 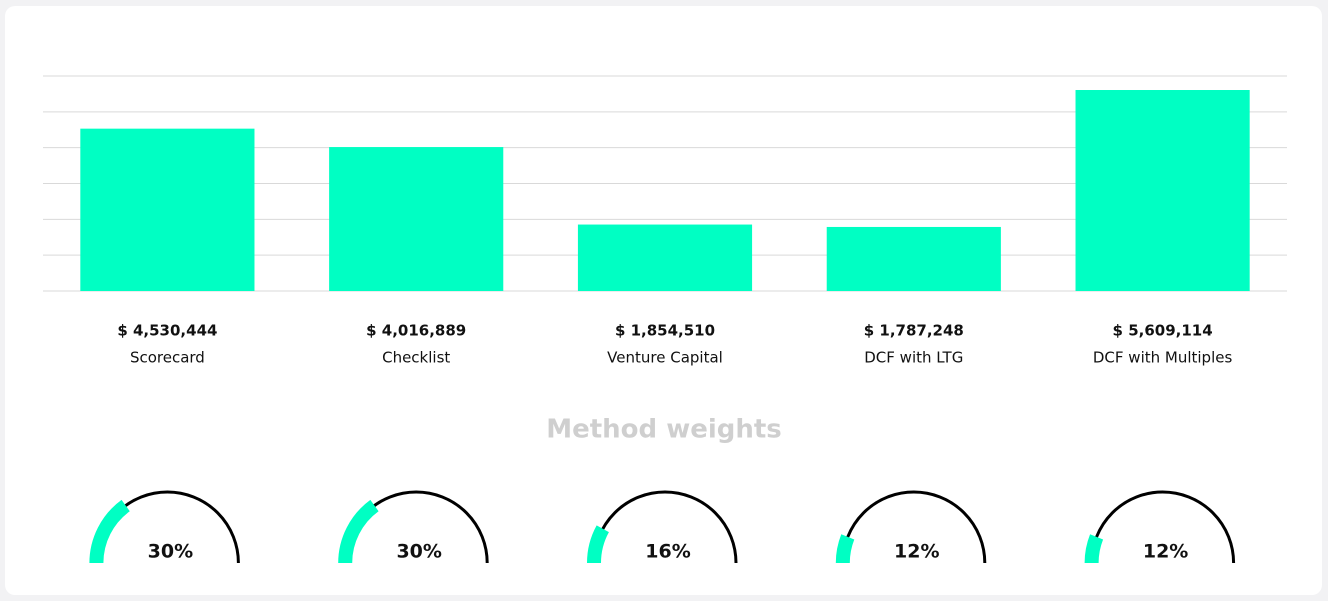 What do you see at coordinates (416, 331) in the screenshot?
I see `value-label: $ 4,016,889` at bounding box center [416, 331].